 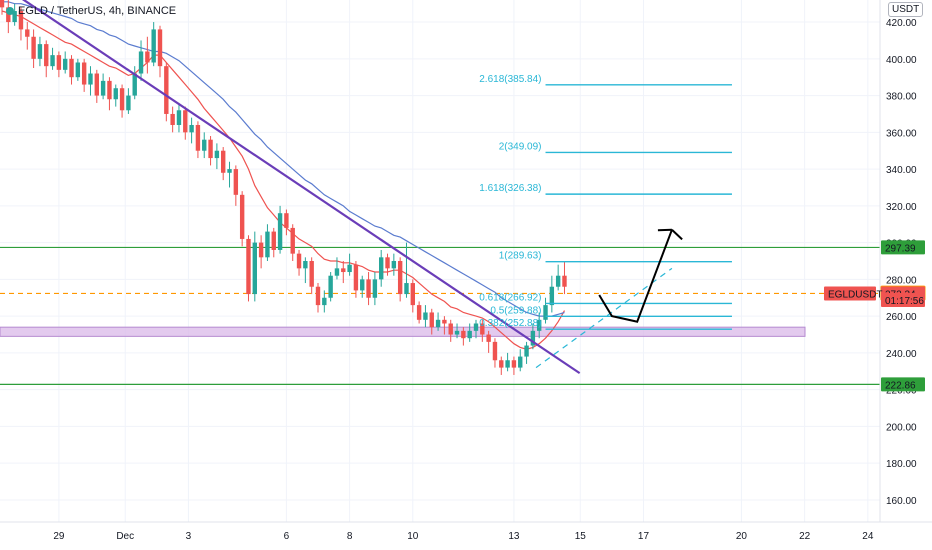 I want to click on projection-path, so click(x=609, y=298).